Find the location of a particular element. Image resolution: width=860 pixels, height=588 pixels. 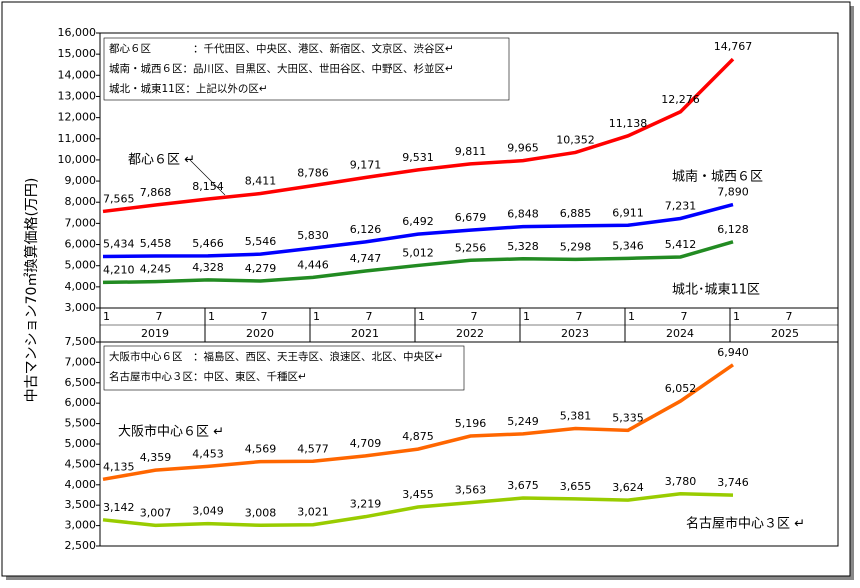

data-label: 4,446 is located at coordinates (313, 264).